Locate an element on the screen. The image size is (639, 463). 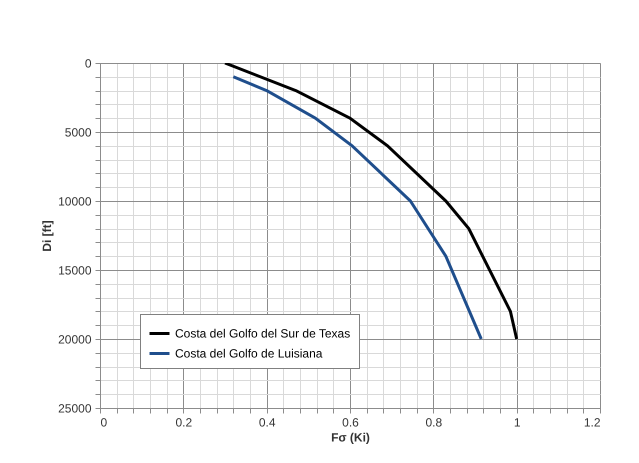
x-tick-label: 0.8 is located at coordinates (433, 423).